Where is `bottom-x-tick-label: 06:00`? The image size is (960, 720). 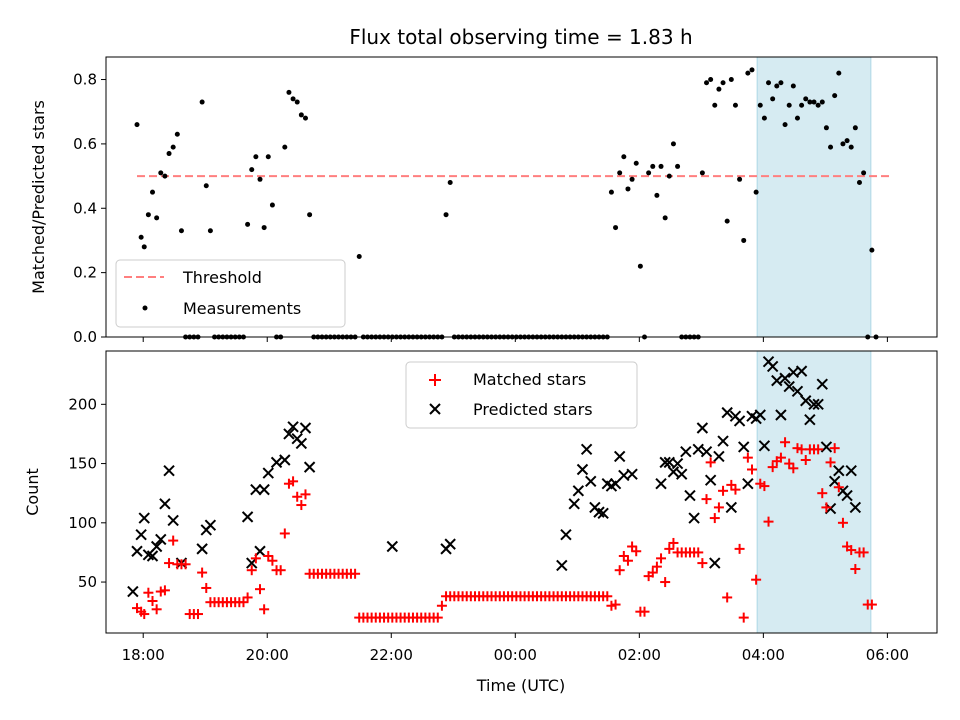 bottom-x-tick-label: 06:00 is located at coordinates (887, 655).